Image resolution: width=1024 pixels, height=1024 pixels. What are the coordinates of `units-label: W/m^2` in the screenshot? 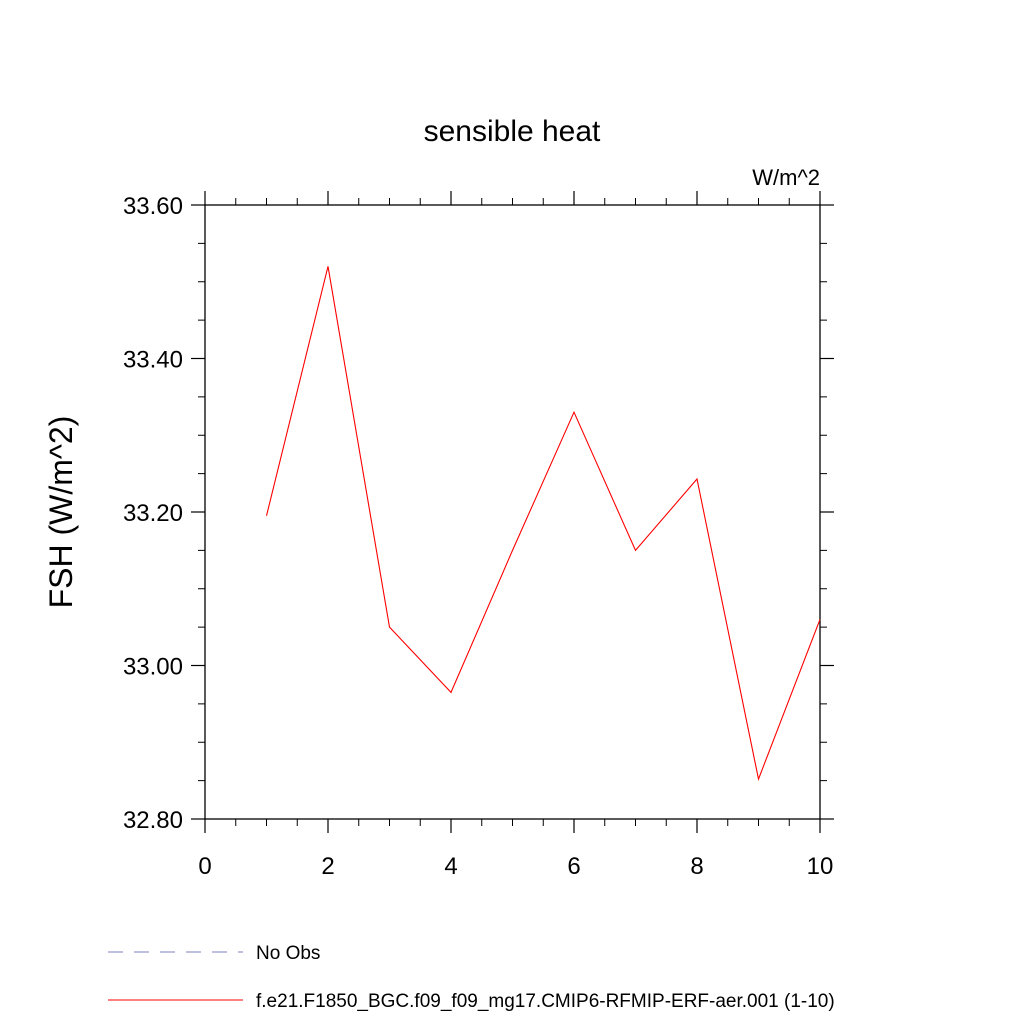 It's located at (786, 177).